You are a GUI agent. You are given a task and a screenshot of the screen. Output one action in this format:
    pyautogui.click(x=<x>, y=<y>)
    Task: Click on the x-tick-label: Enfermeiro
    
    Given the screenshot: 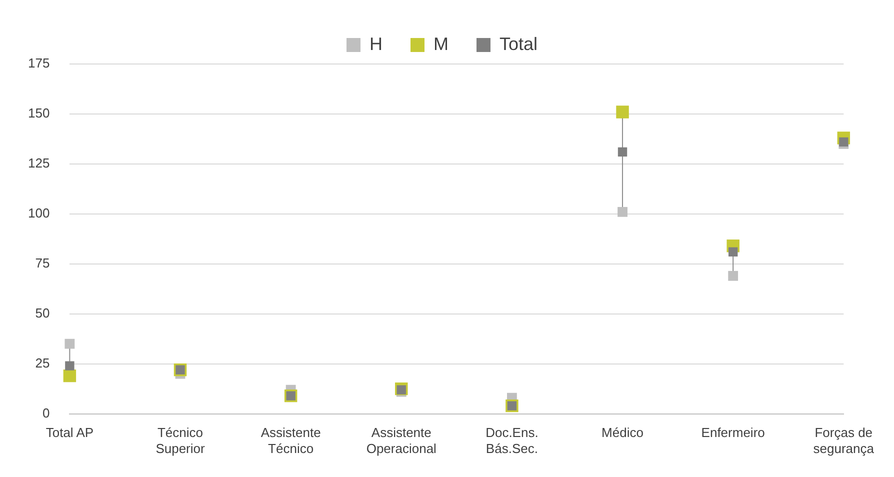 What is the action you would take?
    pyautogui.click(x=733, y=432)
    